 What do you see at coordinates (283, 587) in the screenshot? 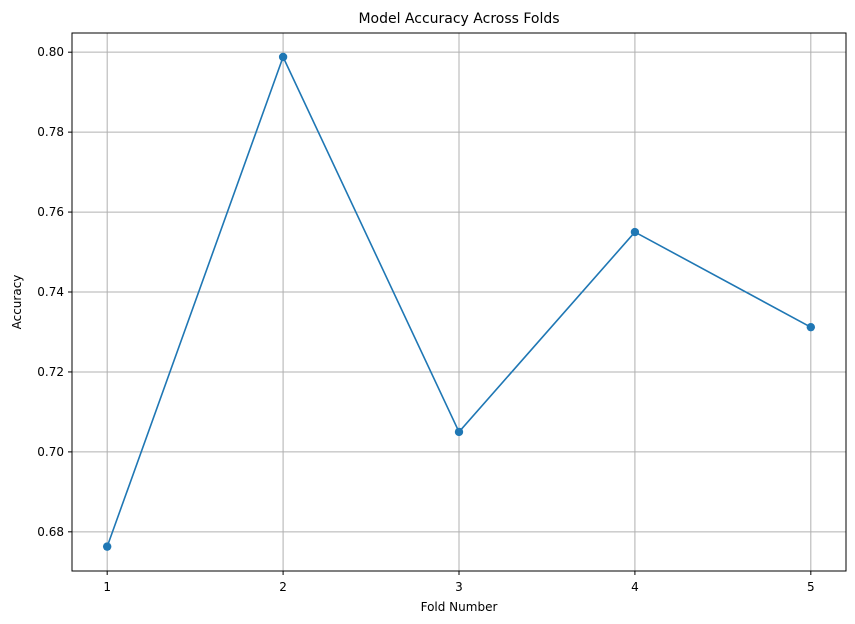
I see `x-tick-label: 2` at bounding box center [283, 587].